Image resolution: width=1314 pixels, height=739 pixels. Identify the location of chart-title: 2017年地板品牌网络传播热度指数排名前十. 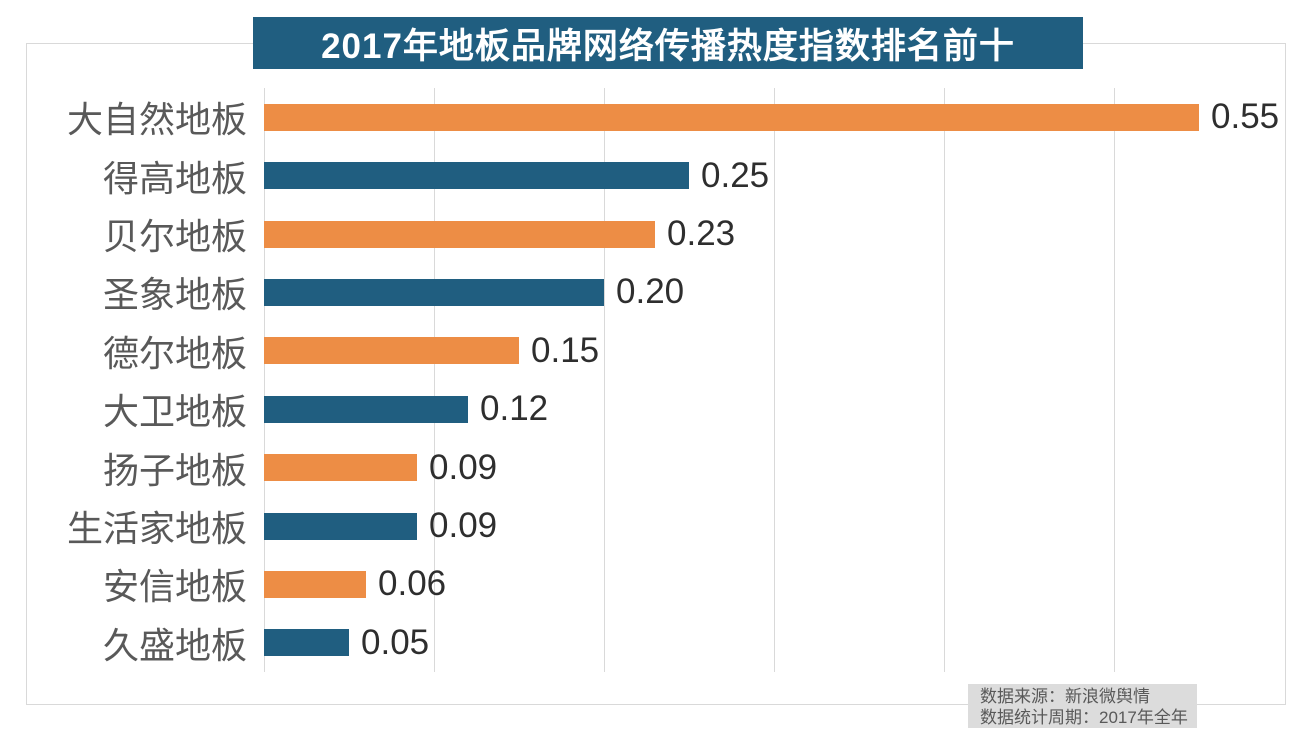
(668, 46).